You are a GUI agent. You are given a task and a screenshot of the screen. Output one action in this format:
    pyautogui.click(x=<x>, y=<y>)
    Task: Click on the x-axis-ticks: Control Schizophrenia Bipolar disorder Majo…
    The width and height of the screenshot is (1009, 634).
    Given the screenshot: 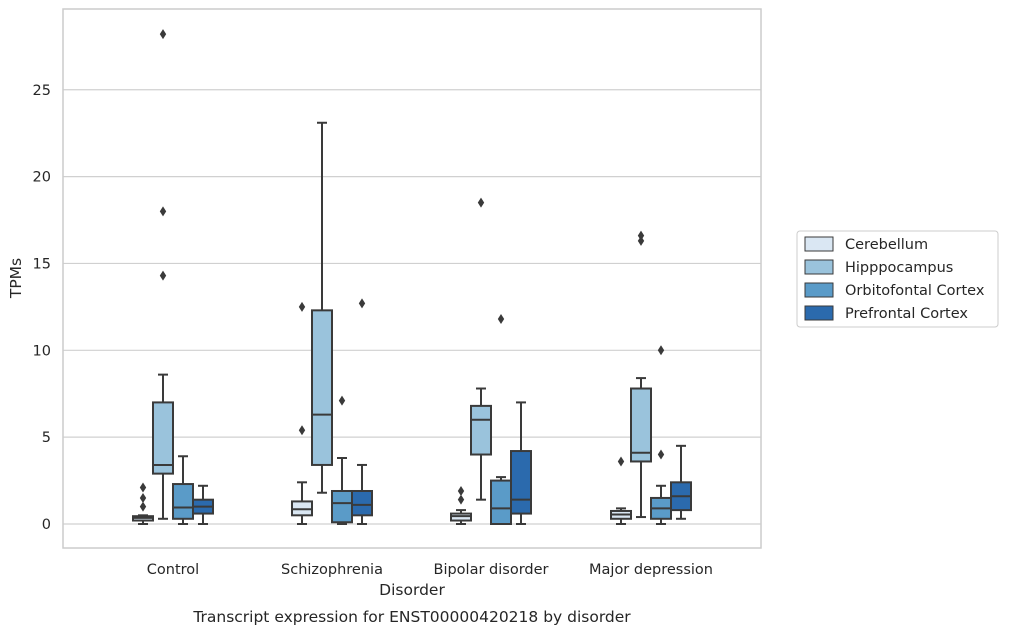 What is the action you would take?
    pyautogui.click(x=430, y=570)
    